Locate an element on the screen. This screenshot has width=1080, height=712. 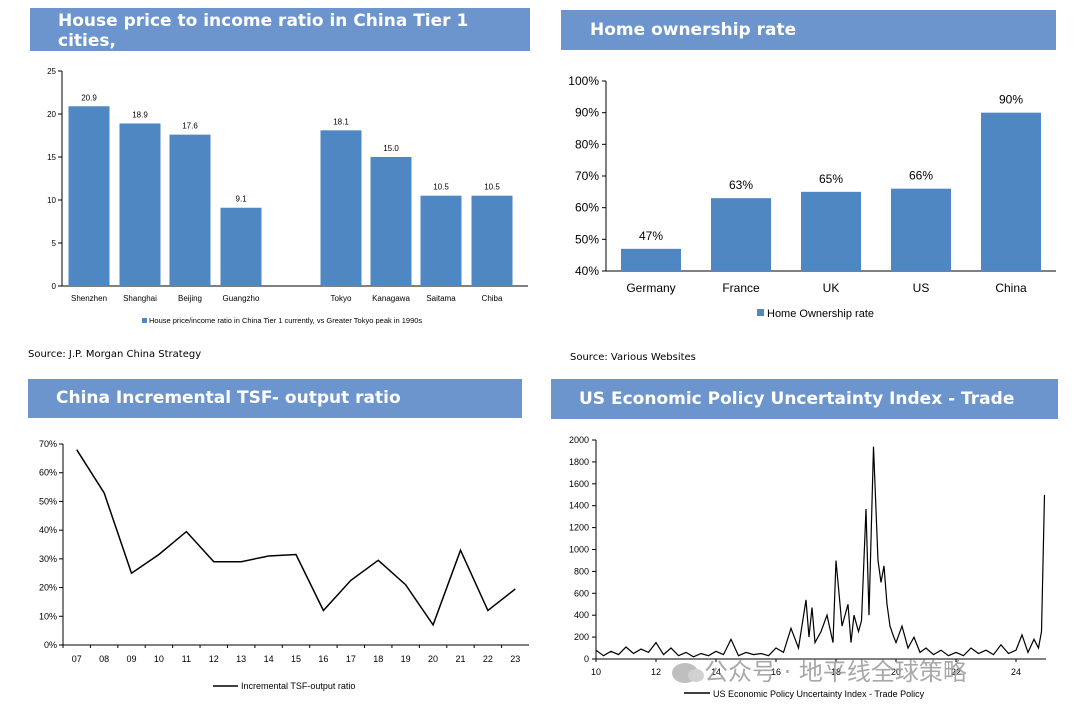
chart1-category-label: Kanagawa is located at coordinates (391, 298).